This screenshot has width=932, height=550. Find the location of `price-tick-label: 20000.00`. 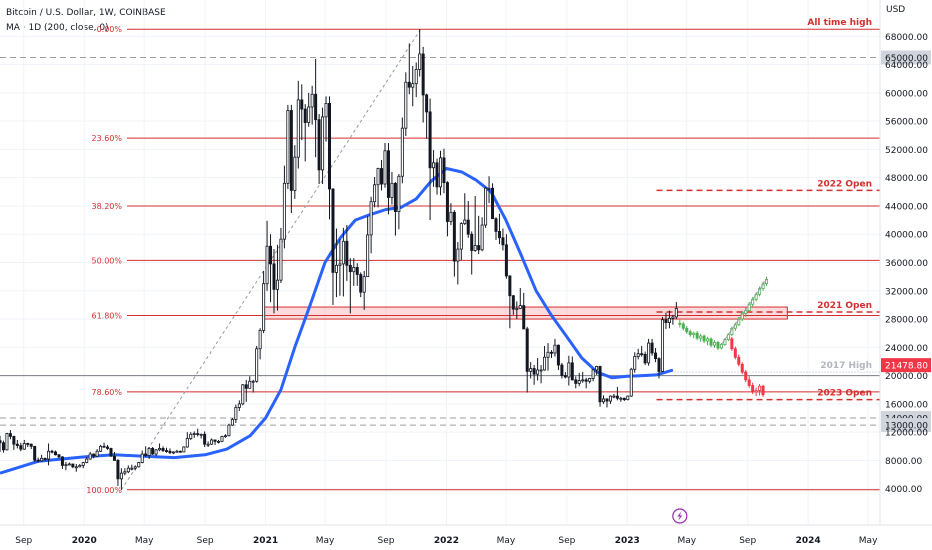

price-tick-label: 20000.00 is located at coordinates (906, 377).